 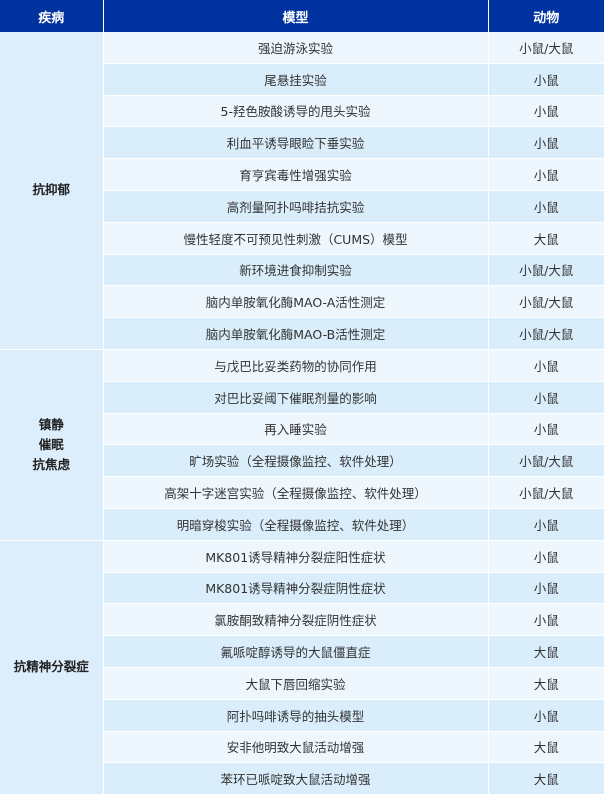 What do you see at coordinates (51, 424) in the screenshot?
I see `disease-label: 镇静` at bounding box center [51, 424].